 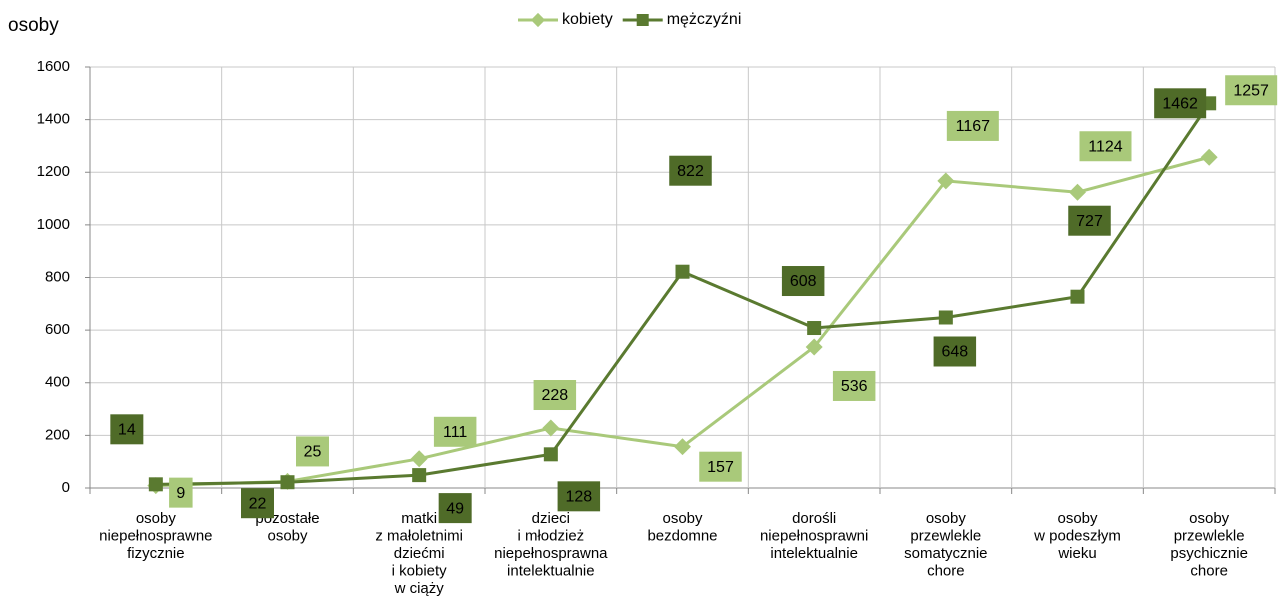 I want to click on data-label: 608, so click(x=803, y=281).